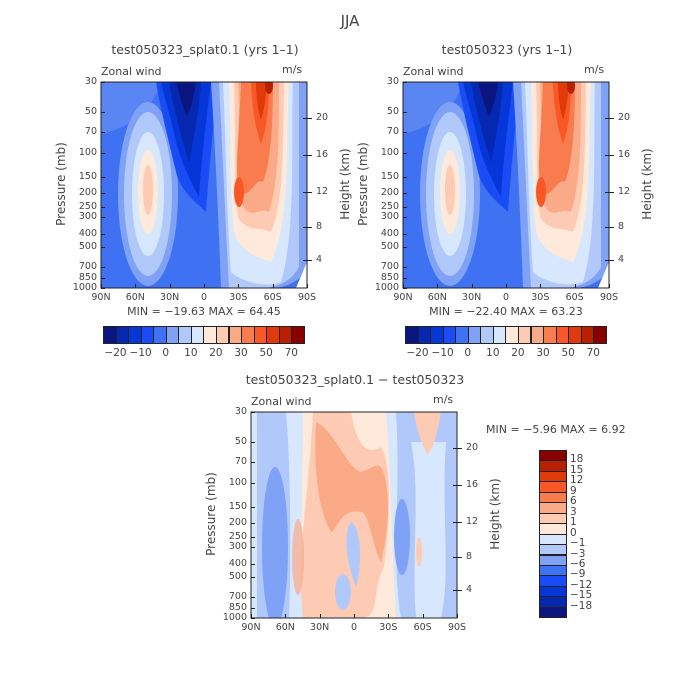  What do you see at coordinates (237, 523) in the screenshot?
I see `y-tick-label: 200` at bounding box center [237, 523].